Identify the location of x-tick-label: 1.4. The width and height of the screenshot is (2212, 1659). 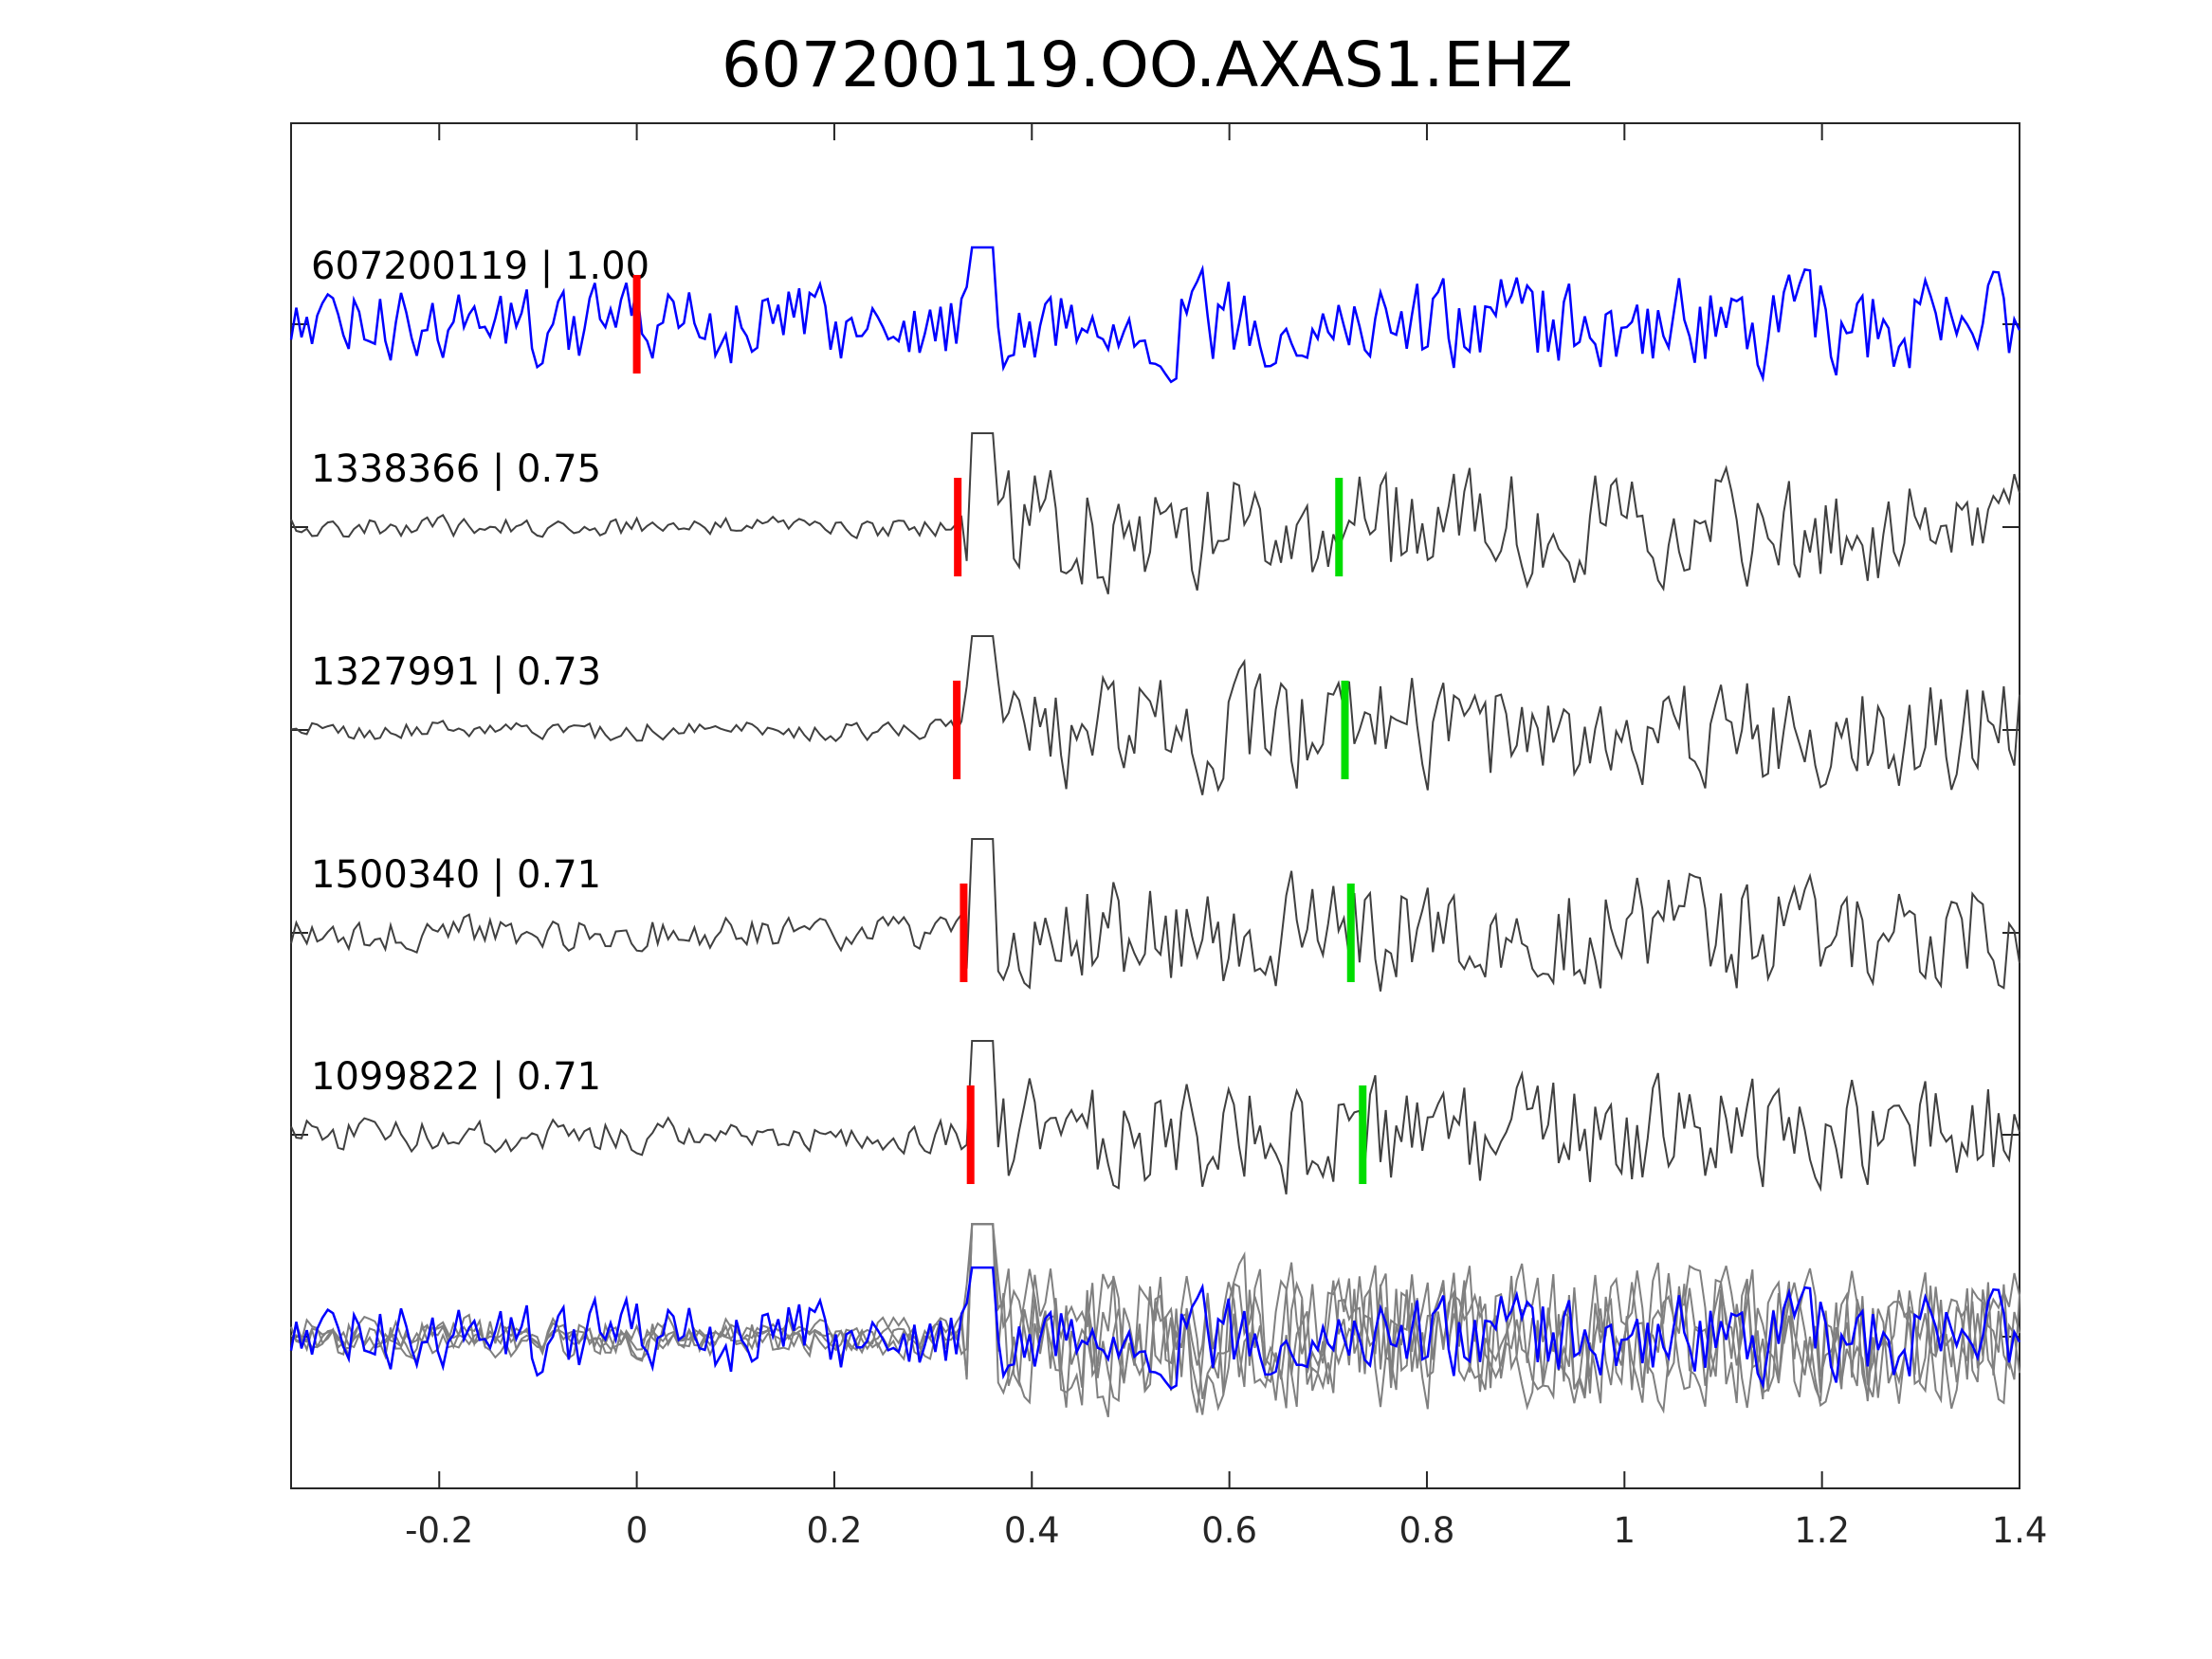
(2020, 1530).